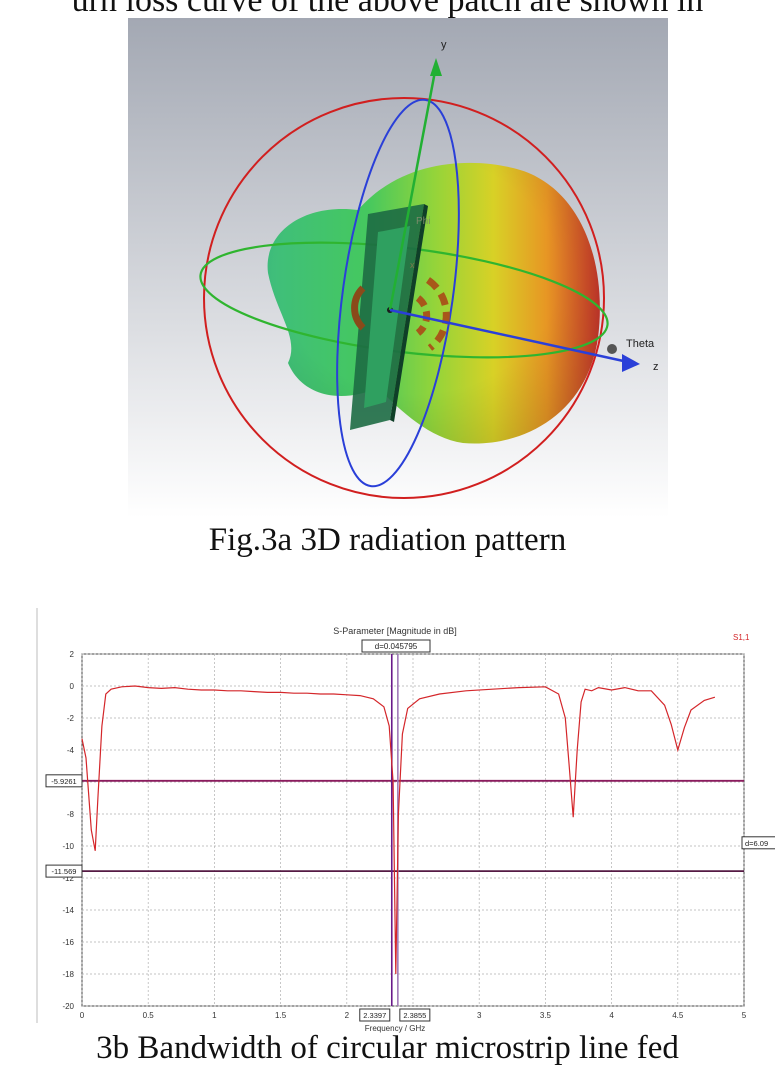 This screenshot has height=1067, width=775. Describe the element at coordinates (611, 1015) in the screenshot. I see `x-tick-label: 4` at that location.